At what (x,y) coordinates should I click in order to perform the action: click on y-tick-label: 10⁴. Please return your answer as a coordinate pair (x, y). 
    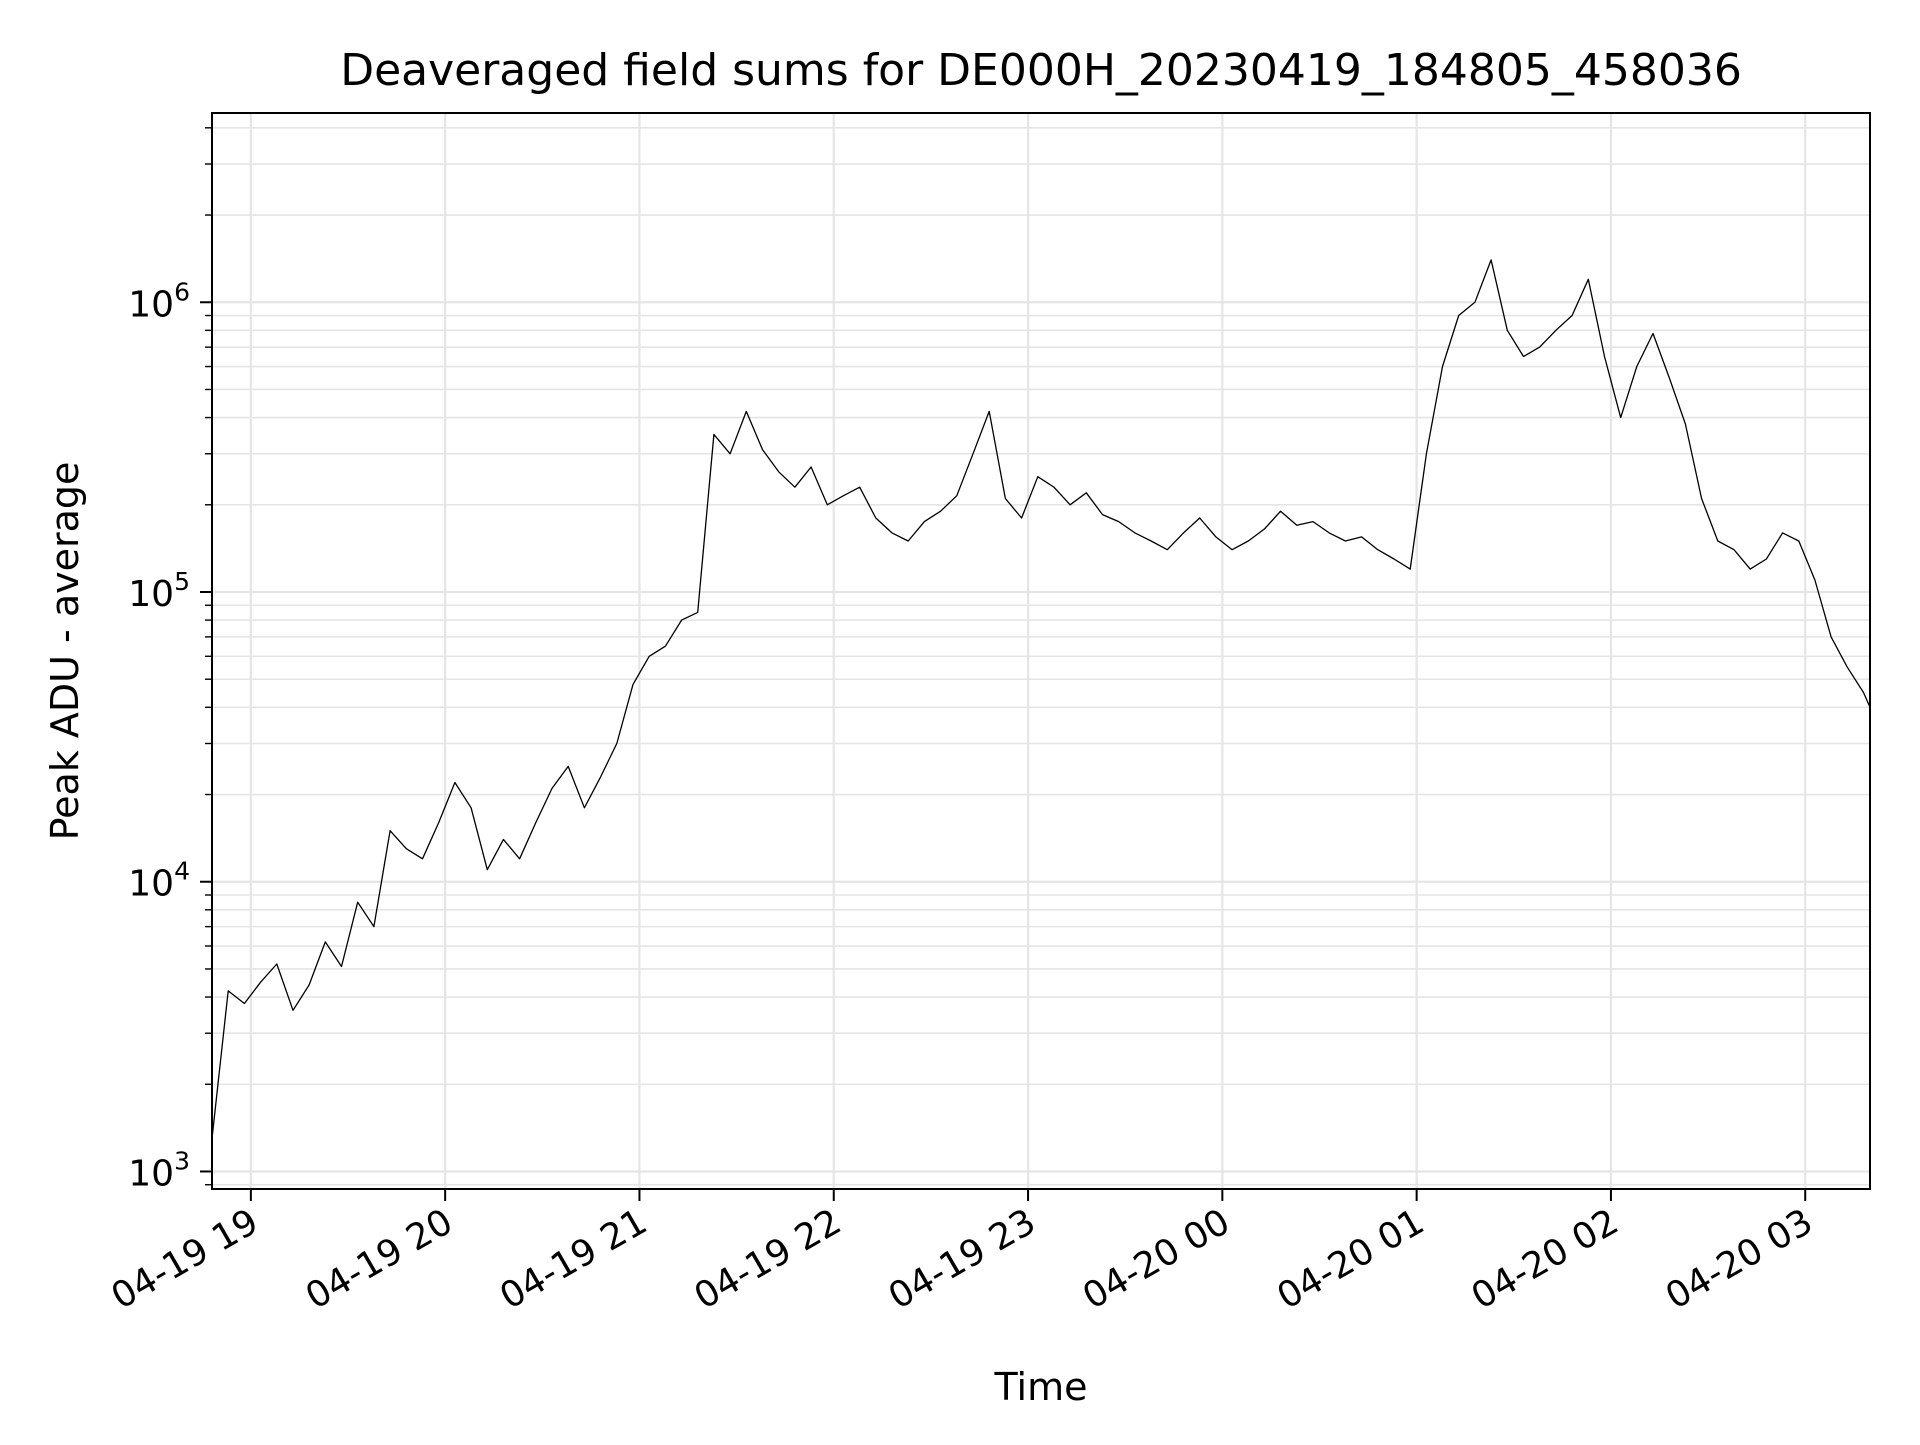
    Looking at the image, I should click on (159, 881).